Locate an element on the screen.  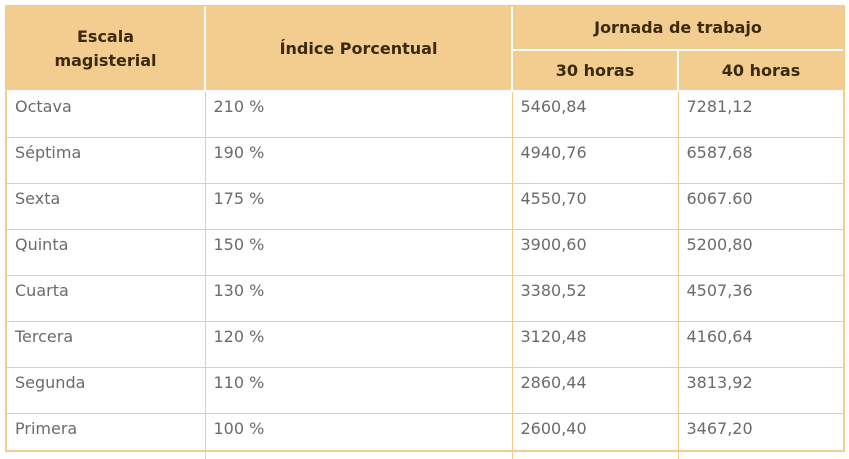
table-row: Primera 100 % 2600,40 3467,20 is located at coordinates (425, 436).